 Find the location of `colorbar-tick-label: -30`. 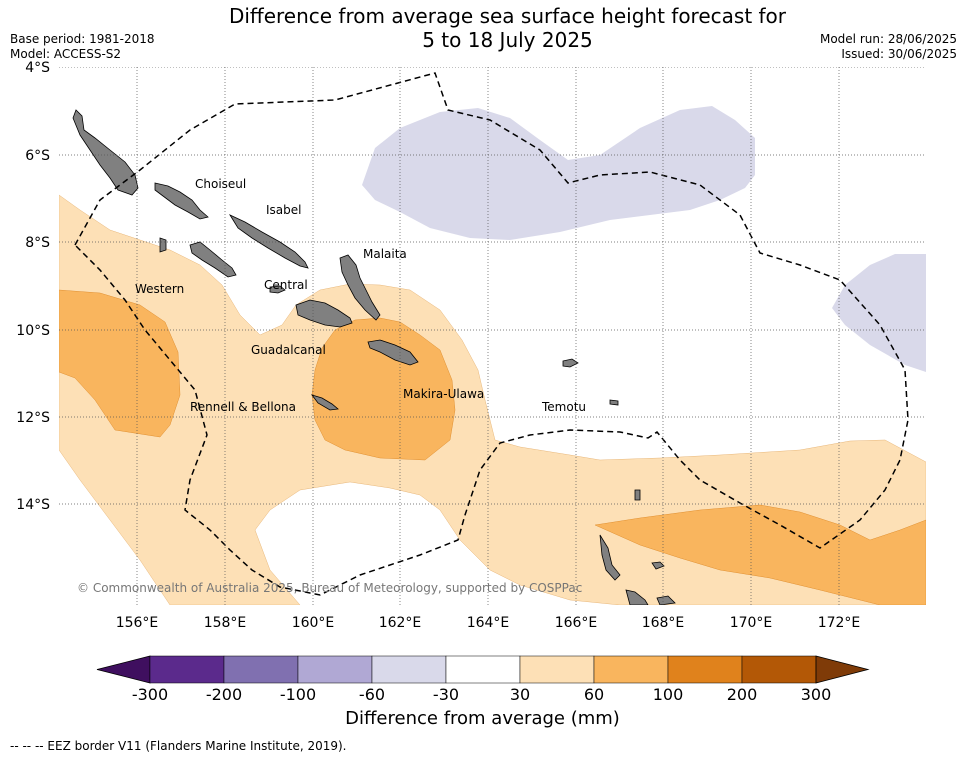

colorbar-tick-label: -30 is located at coordinates (446, 694).